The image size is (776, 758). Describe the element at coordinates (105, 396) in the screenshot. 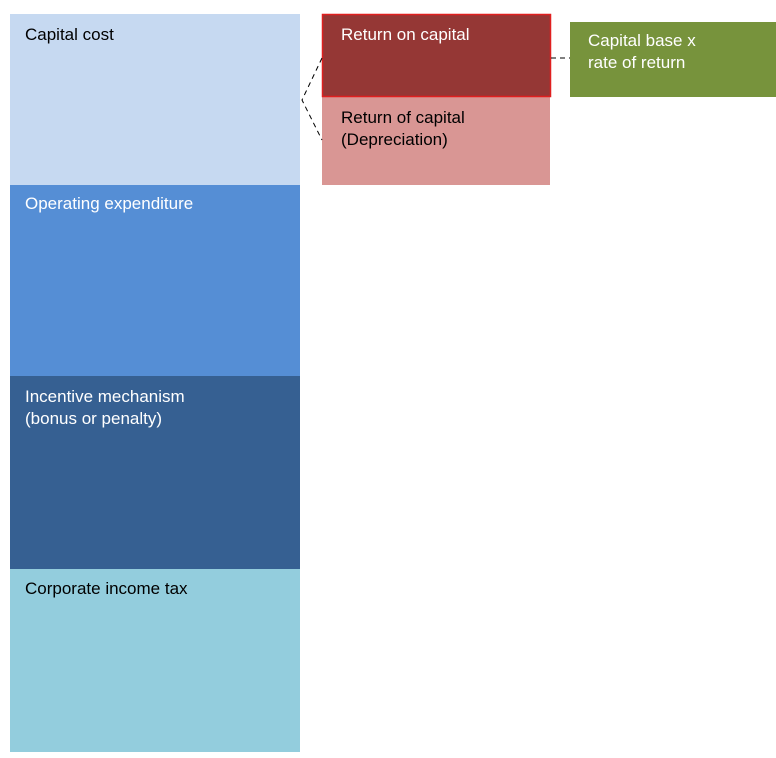

I see `block-label: Incentive mechanism` at that location.